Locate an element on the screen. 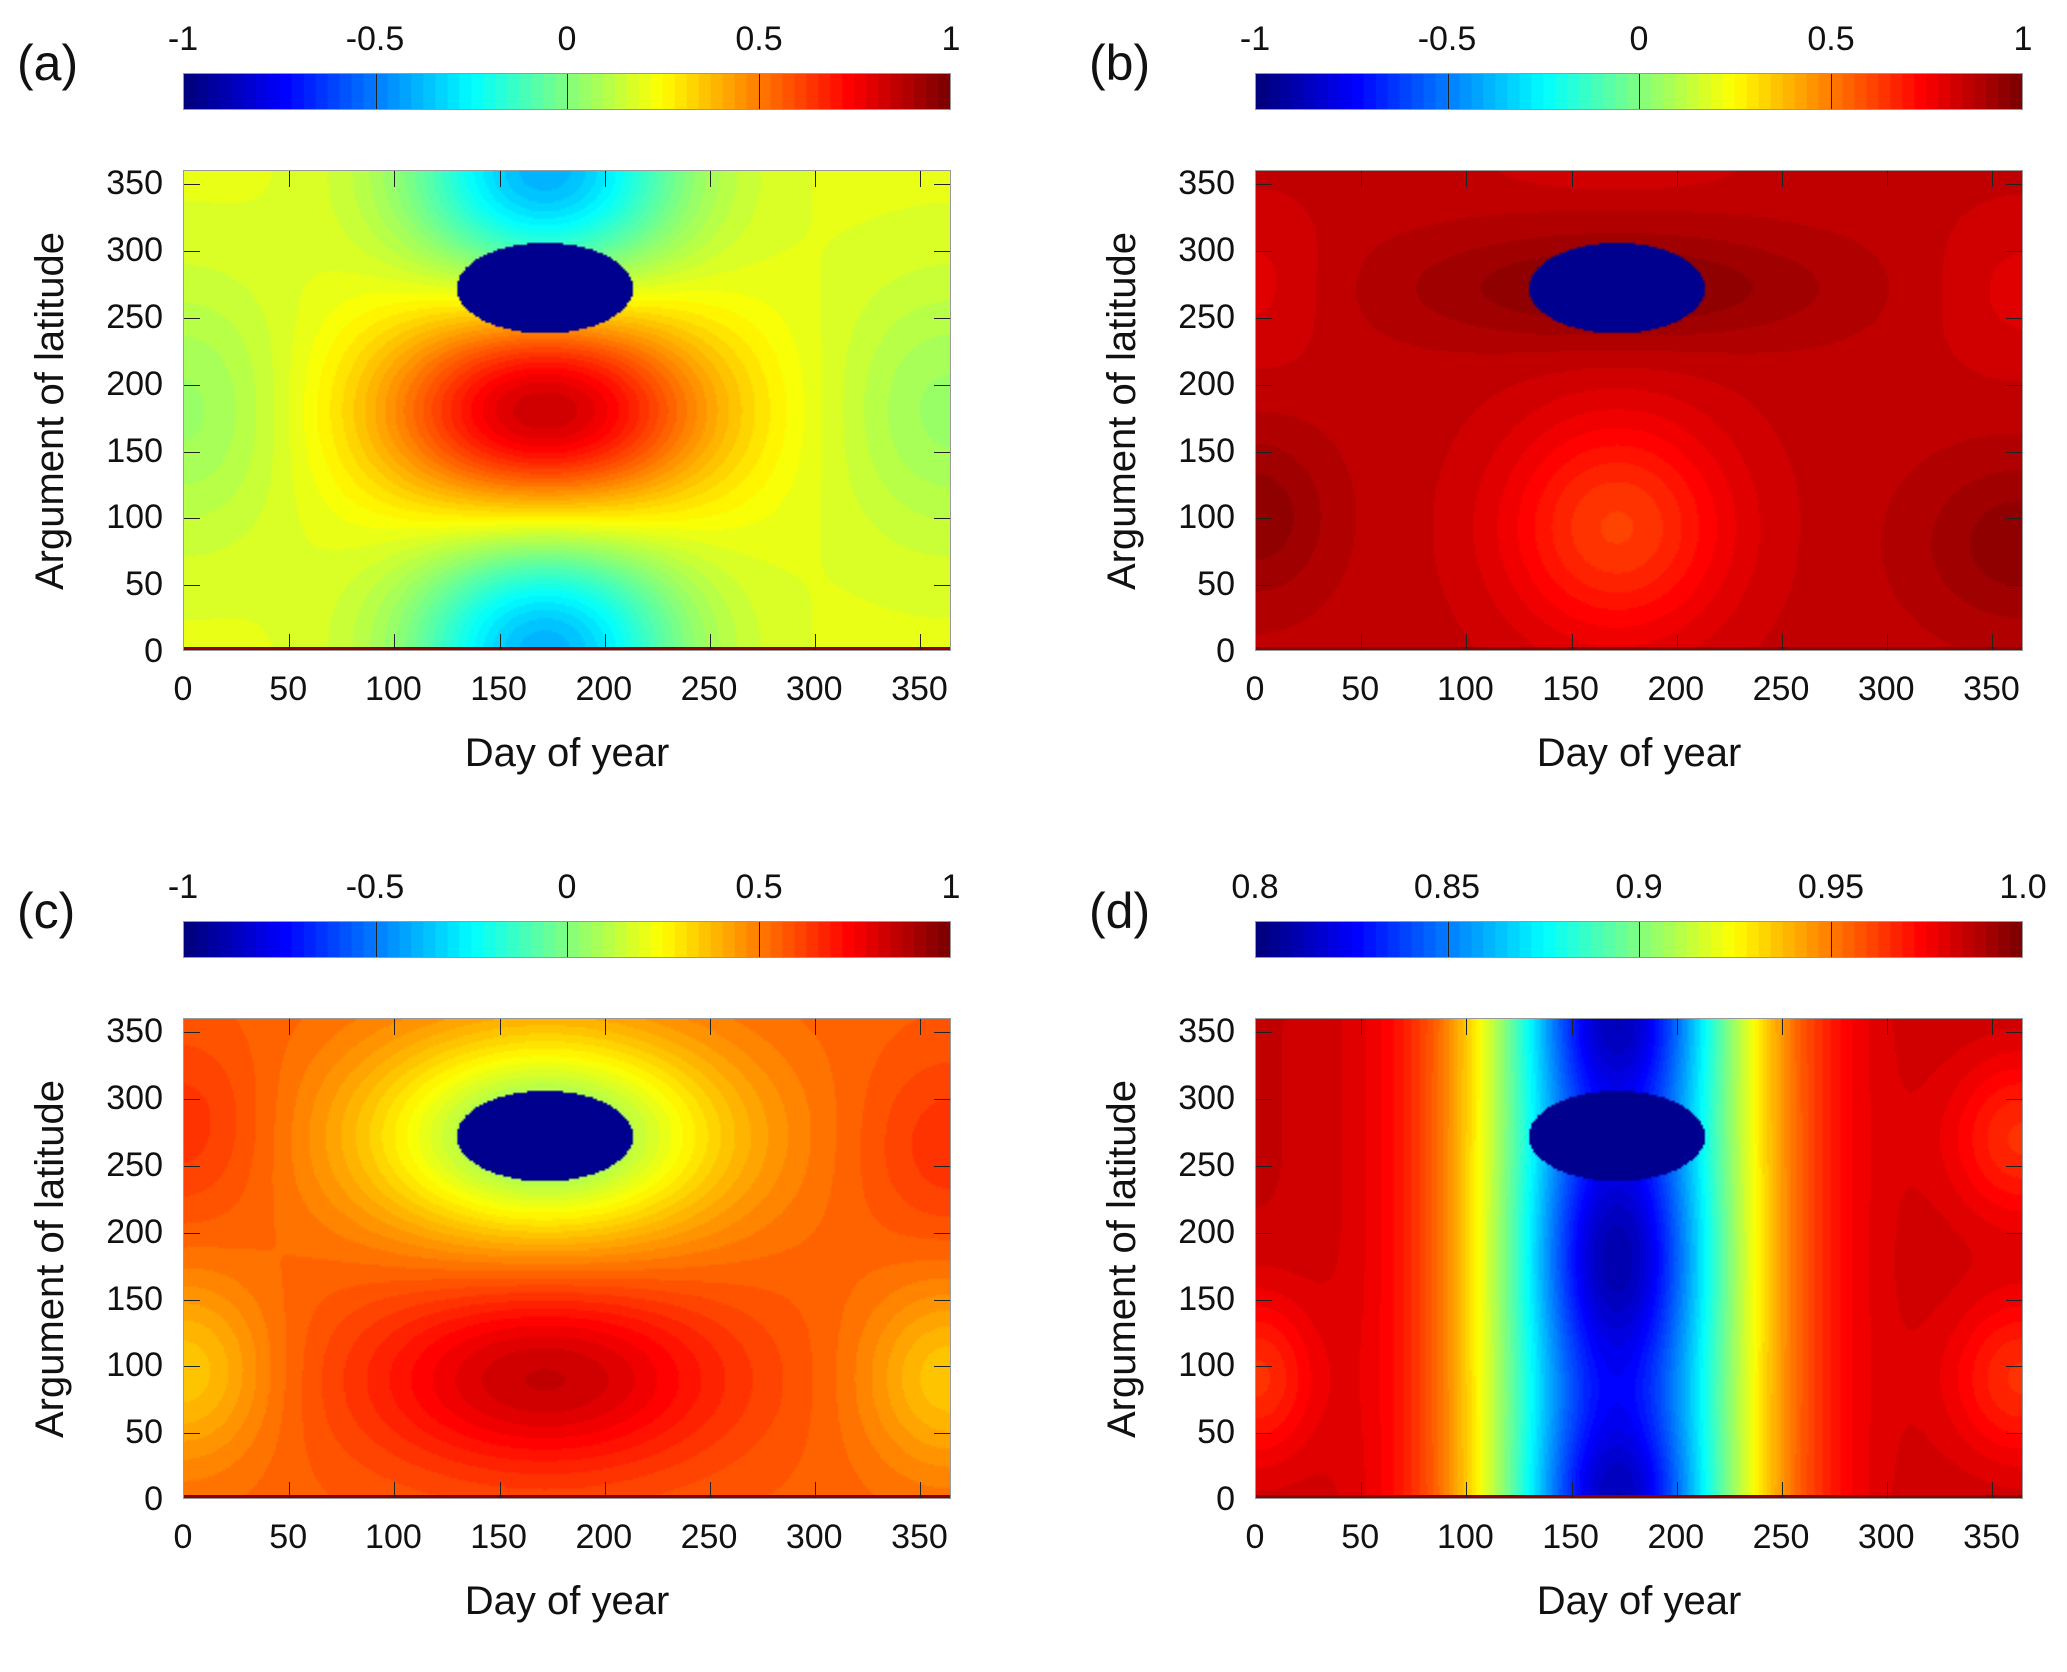  y-tick-label: 300 is located at coordinates (134, 1098).